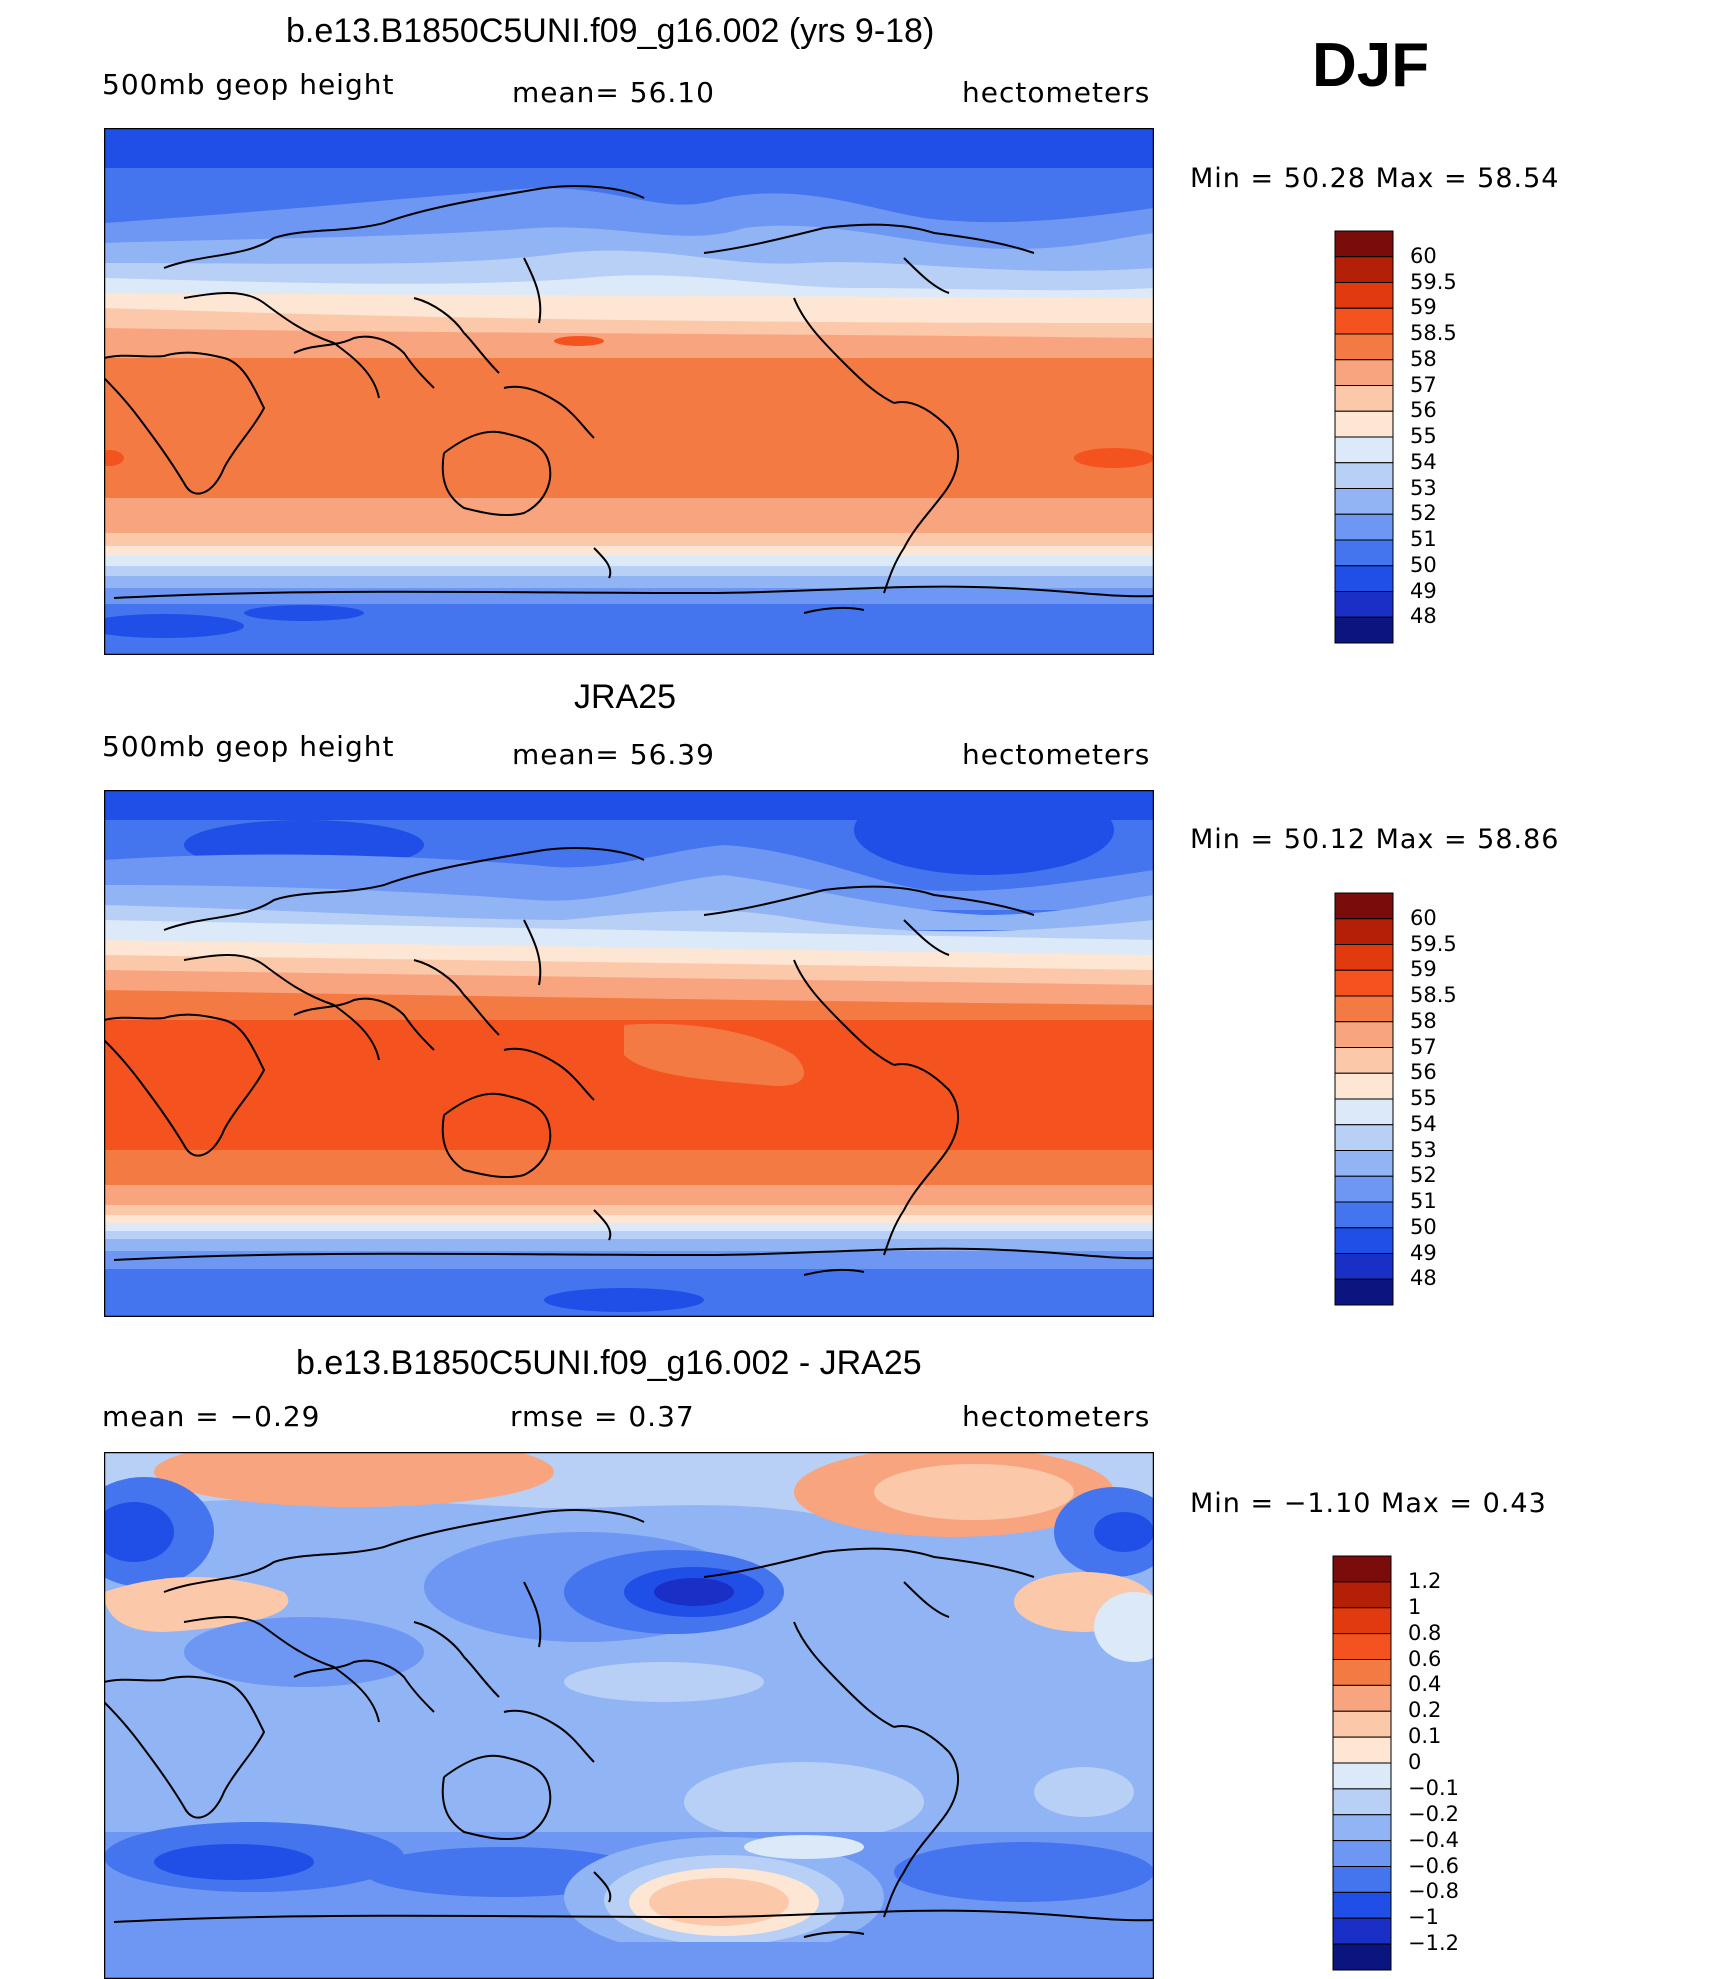 The height and width of the screenshot is (1979, 1710). I want to click on colorbar-tick-label: −1, so click(1423, 1917).